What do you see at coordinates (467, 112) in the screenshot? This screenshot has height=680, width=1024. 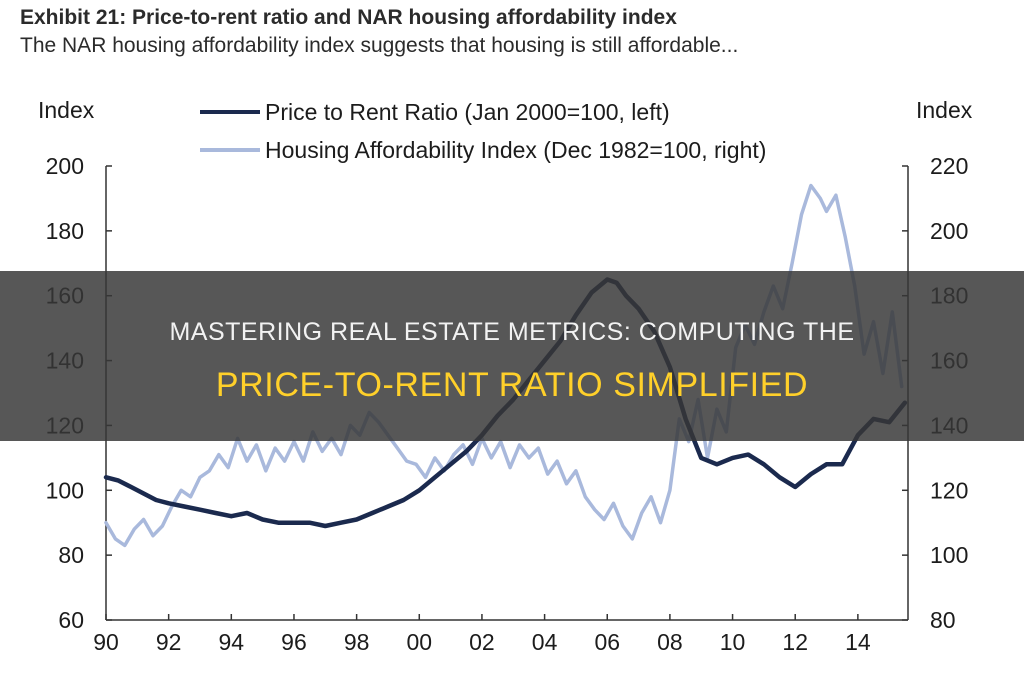 I see `legend-label-price-to-rent: Price to Rent Ratio (Jan 2000=100, left)` at bounding box center [467, 112].